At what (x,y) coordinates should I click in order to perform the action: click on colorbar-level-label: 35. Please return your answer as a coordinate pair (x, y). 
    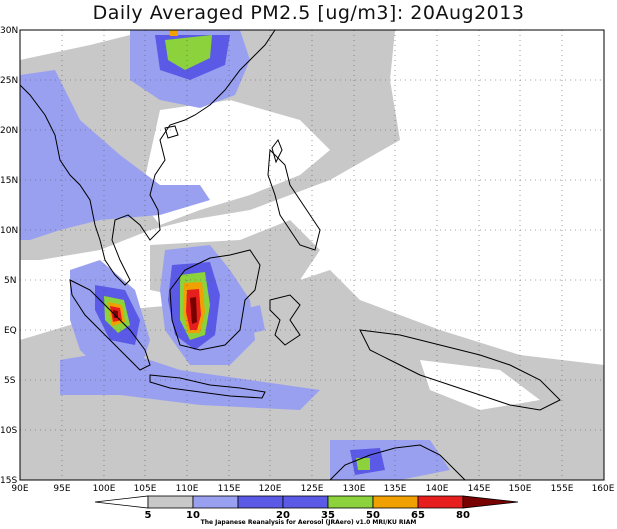
    Looking at the image, I should click on (328, 515).